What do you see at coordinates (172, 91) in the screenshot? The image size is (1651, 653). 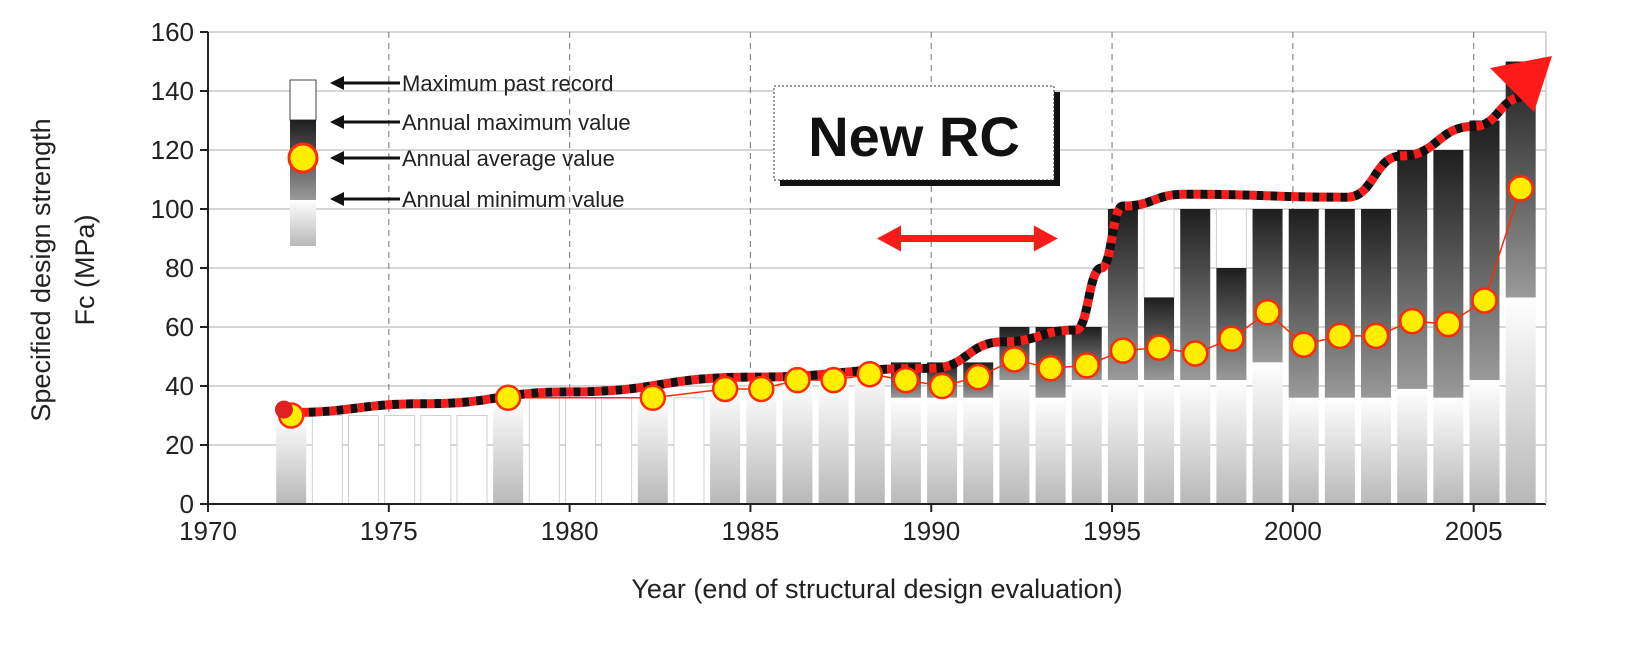 I see `y-tick-label: 140` at bounding box center [172, 91].